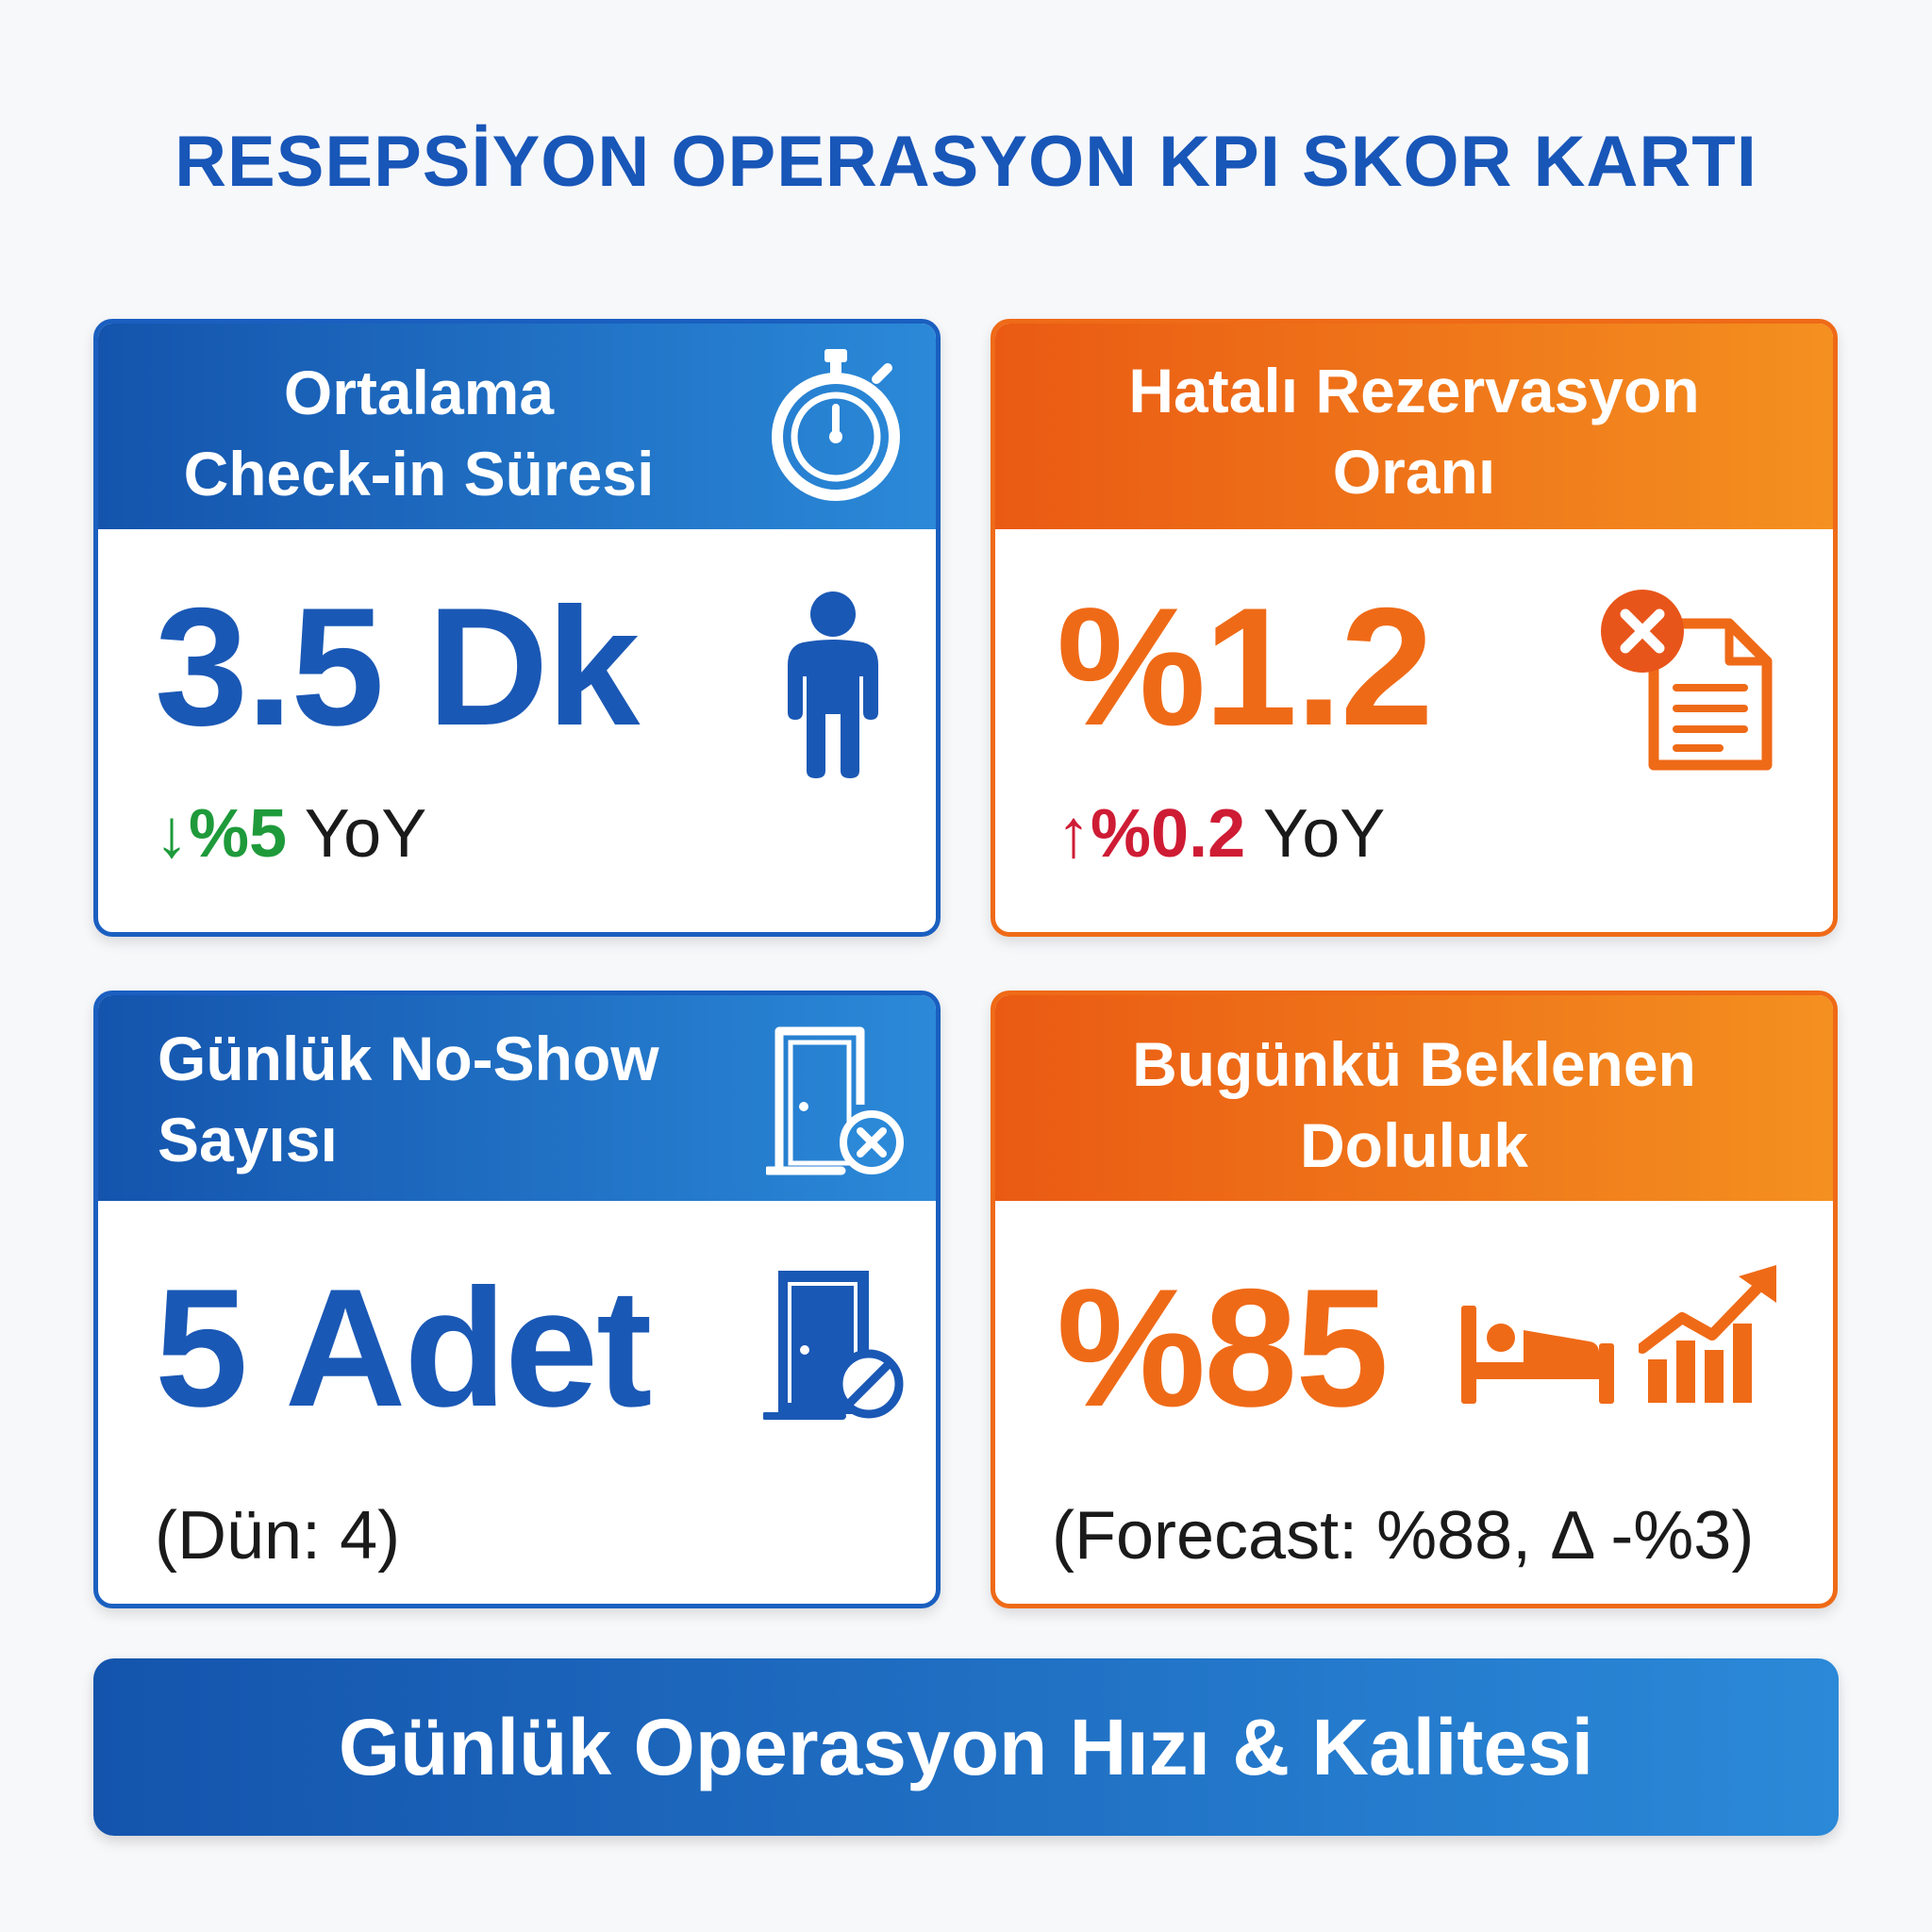 The height and width of the screenshot is (1932, 1932). Describe the element at coordinates (1687, 681) in the screenshot. I see `error-document-icon` at that location.